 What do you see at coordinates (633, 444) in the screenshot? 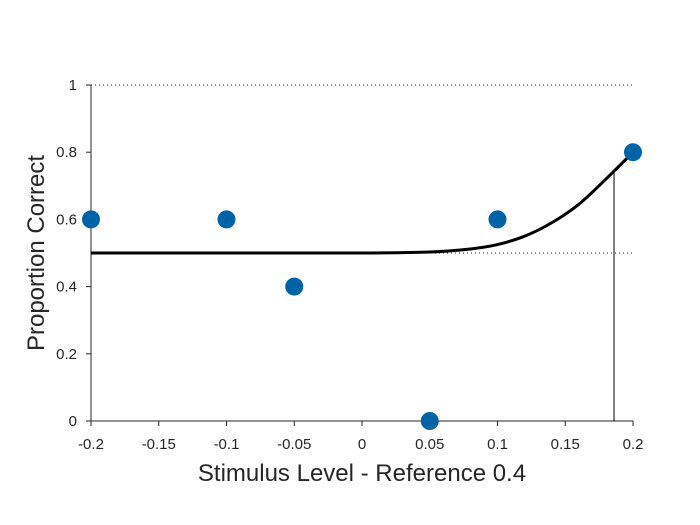
I see `x-tick-label: 0.2` at bounding box center [633, 444].